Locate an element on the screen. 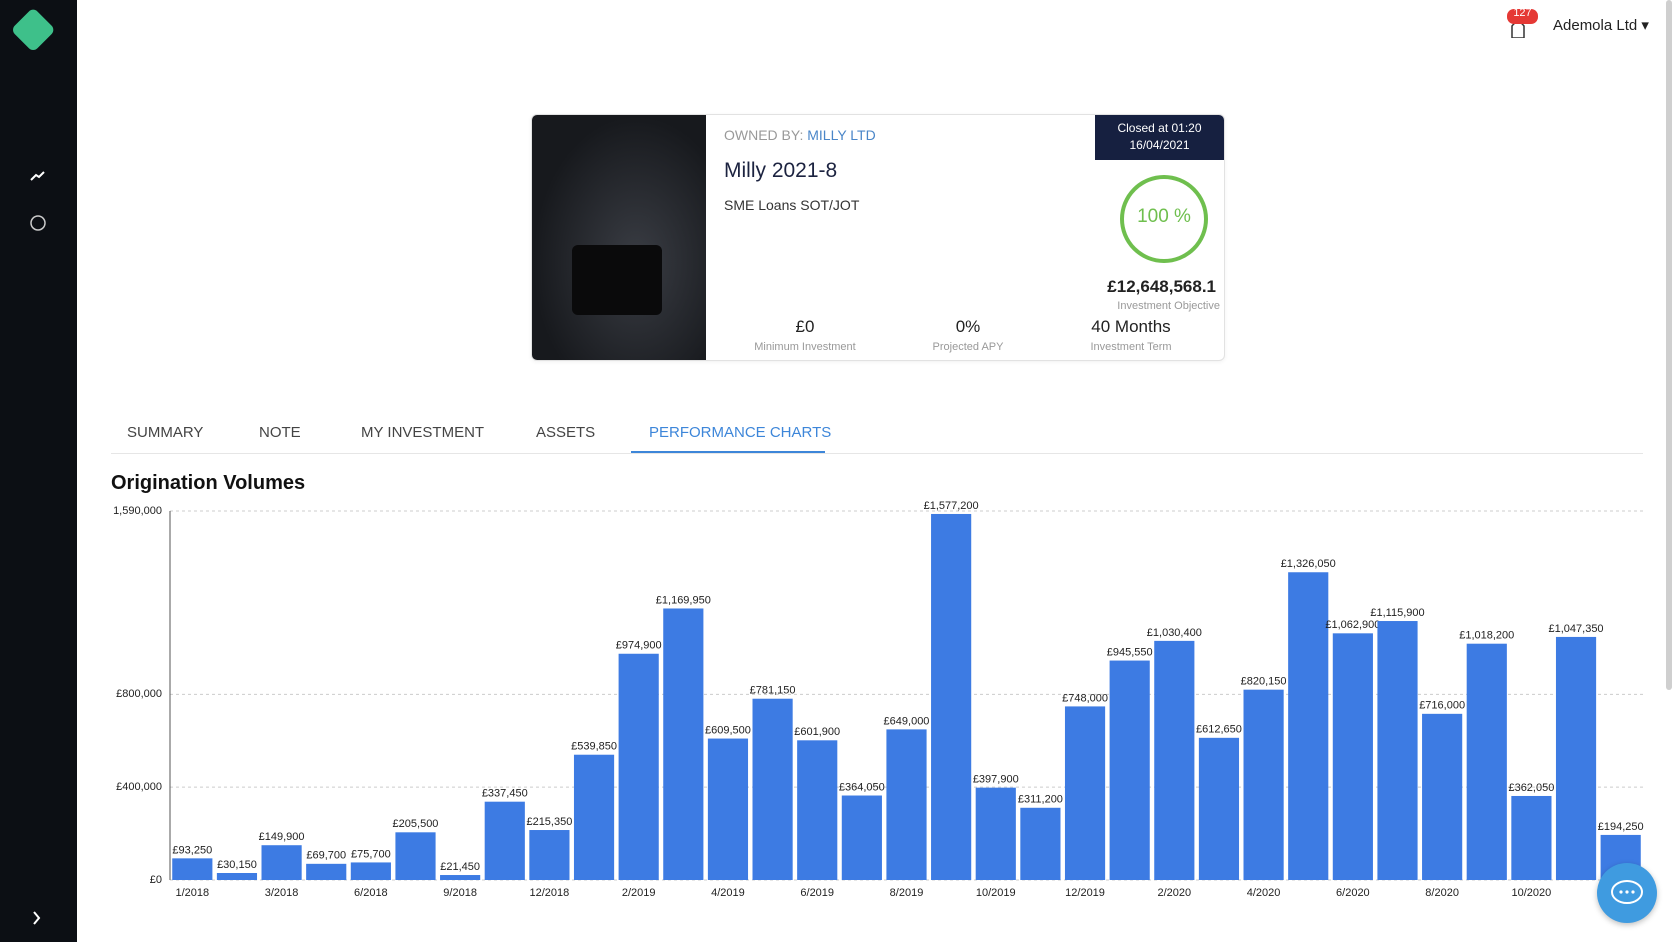  tab: SUMMARY is located at coordinates (165, 432).